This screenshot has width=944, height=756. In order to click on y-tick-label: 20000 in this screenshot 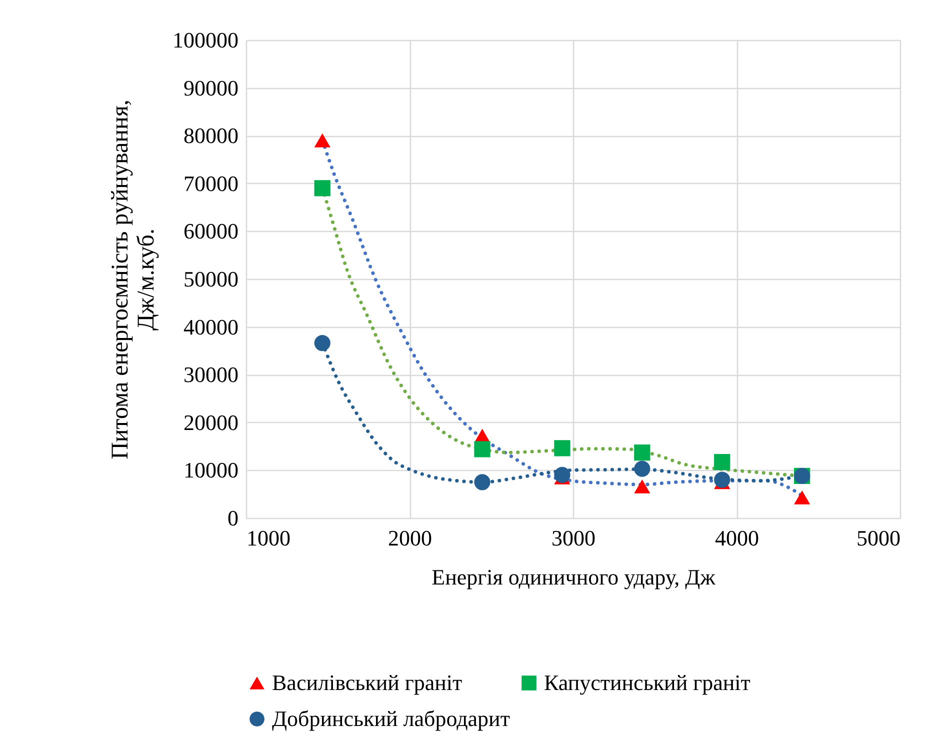, I will do `click(211, 422)`.